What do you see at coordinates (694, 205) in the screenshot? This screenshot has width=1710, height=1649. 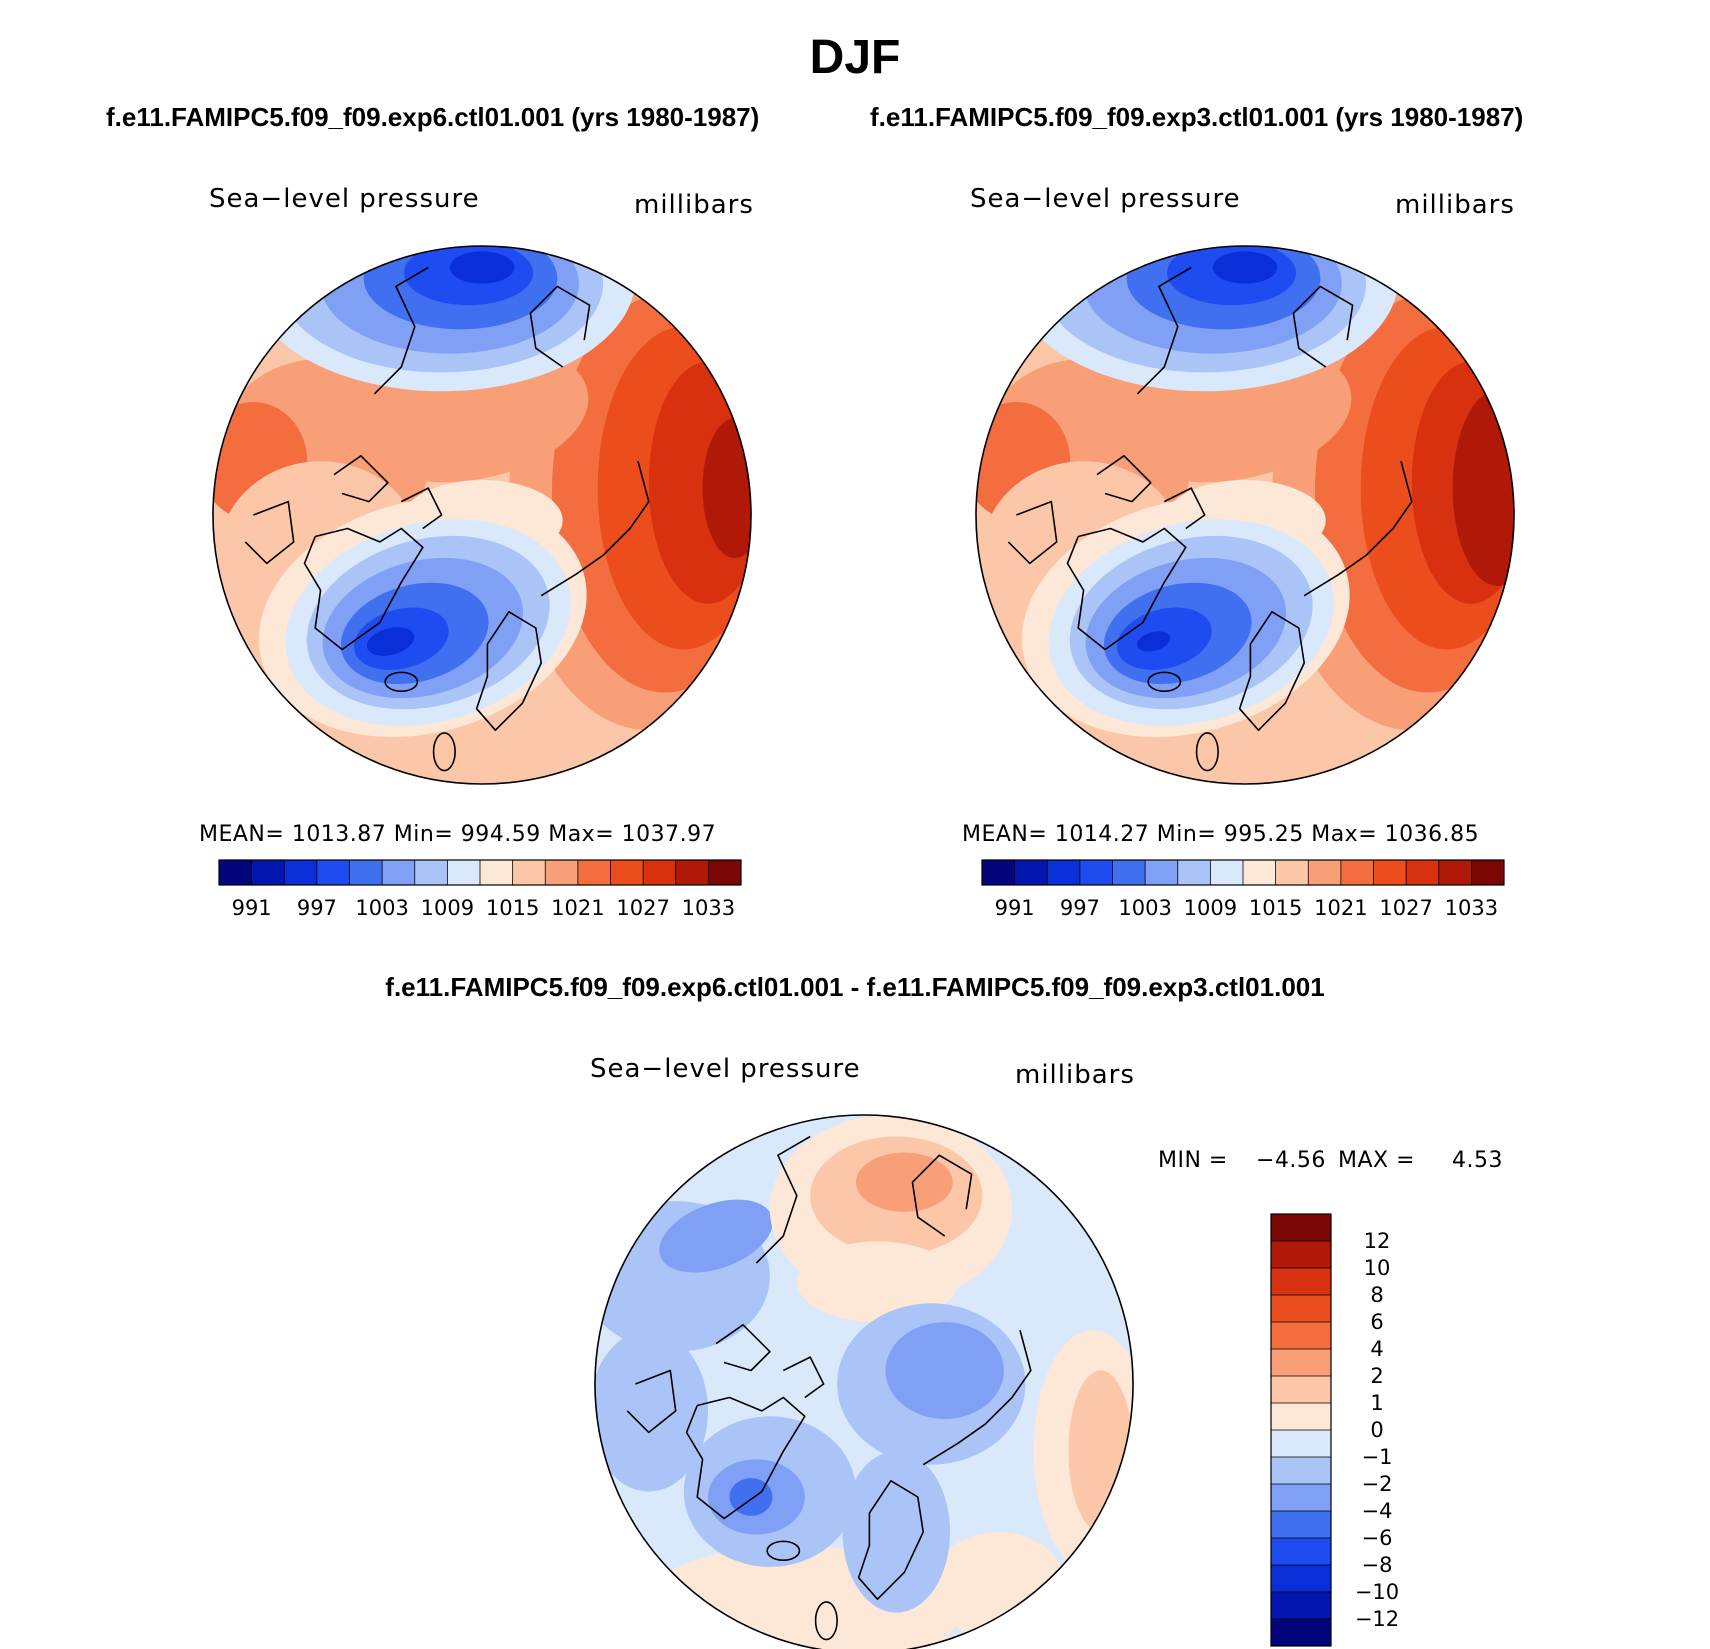 I see `left-units-label: millibars` at bounding box center [694, 205].